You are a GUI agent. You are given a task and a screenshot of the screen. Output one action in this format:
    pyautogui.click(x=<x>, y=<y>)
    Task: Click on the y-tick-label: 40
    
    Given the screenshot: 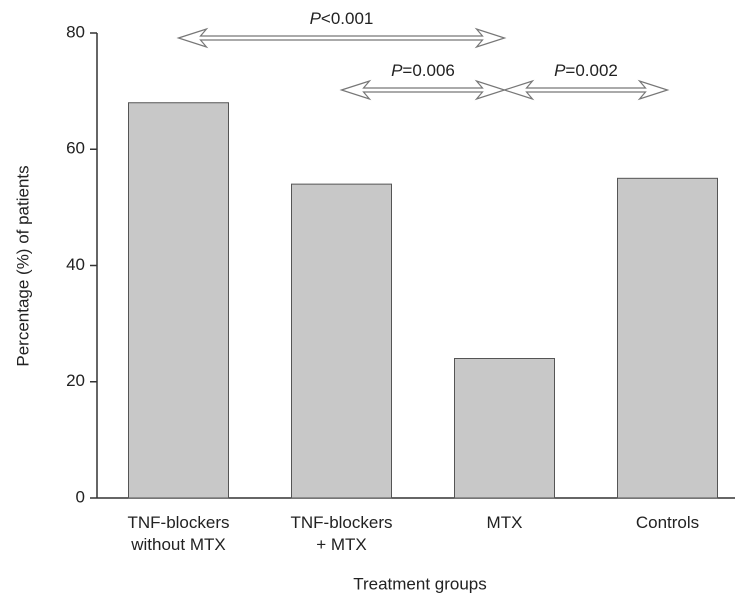 What is the action you would take?
    pyautogui.click(x=75, y=264)
    